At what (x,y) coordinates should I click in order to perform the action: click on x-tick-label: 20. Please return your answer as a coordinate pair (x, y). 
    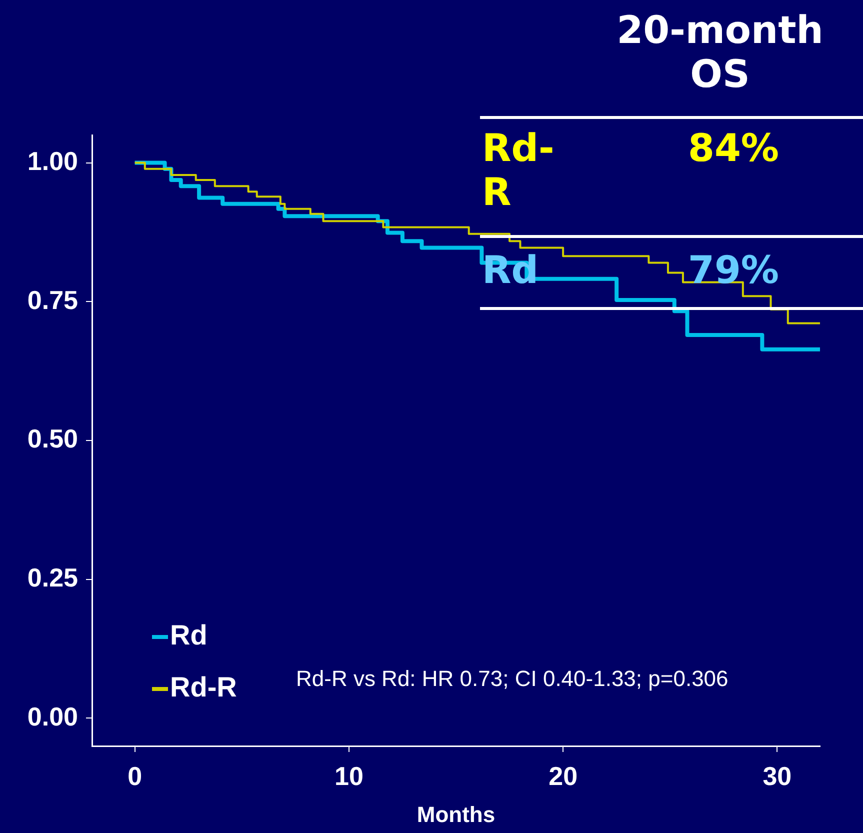
    Looking at the image, I should click on (563, 775).